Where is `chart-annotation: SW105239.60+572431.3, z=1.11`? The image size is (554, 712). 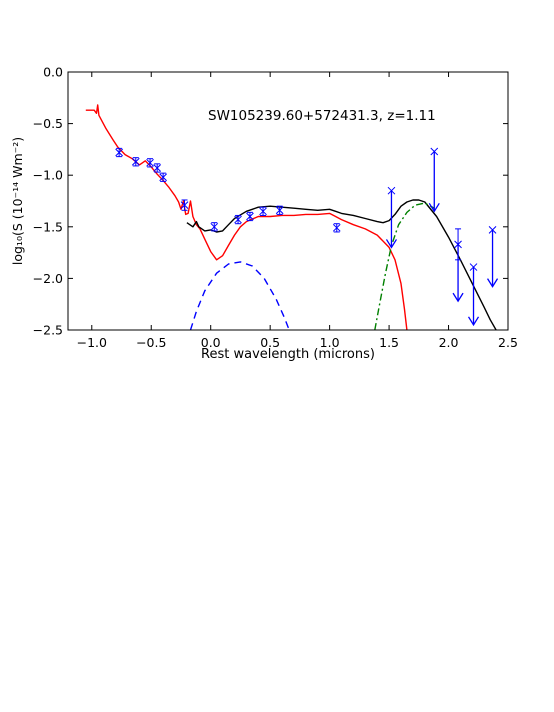 chart-annotation: SW105239.60+572431.3, z=1.11 is located at coordinates (322, 116).